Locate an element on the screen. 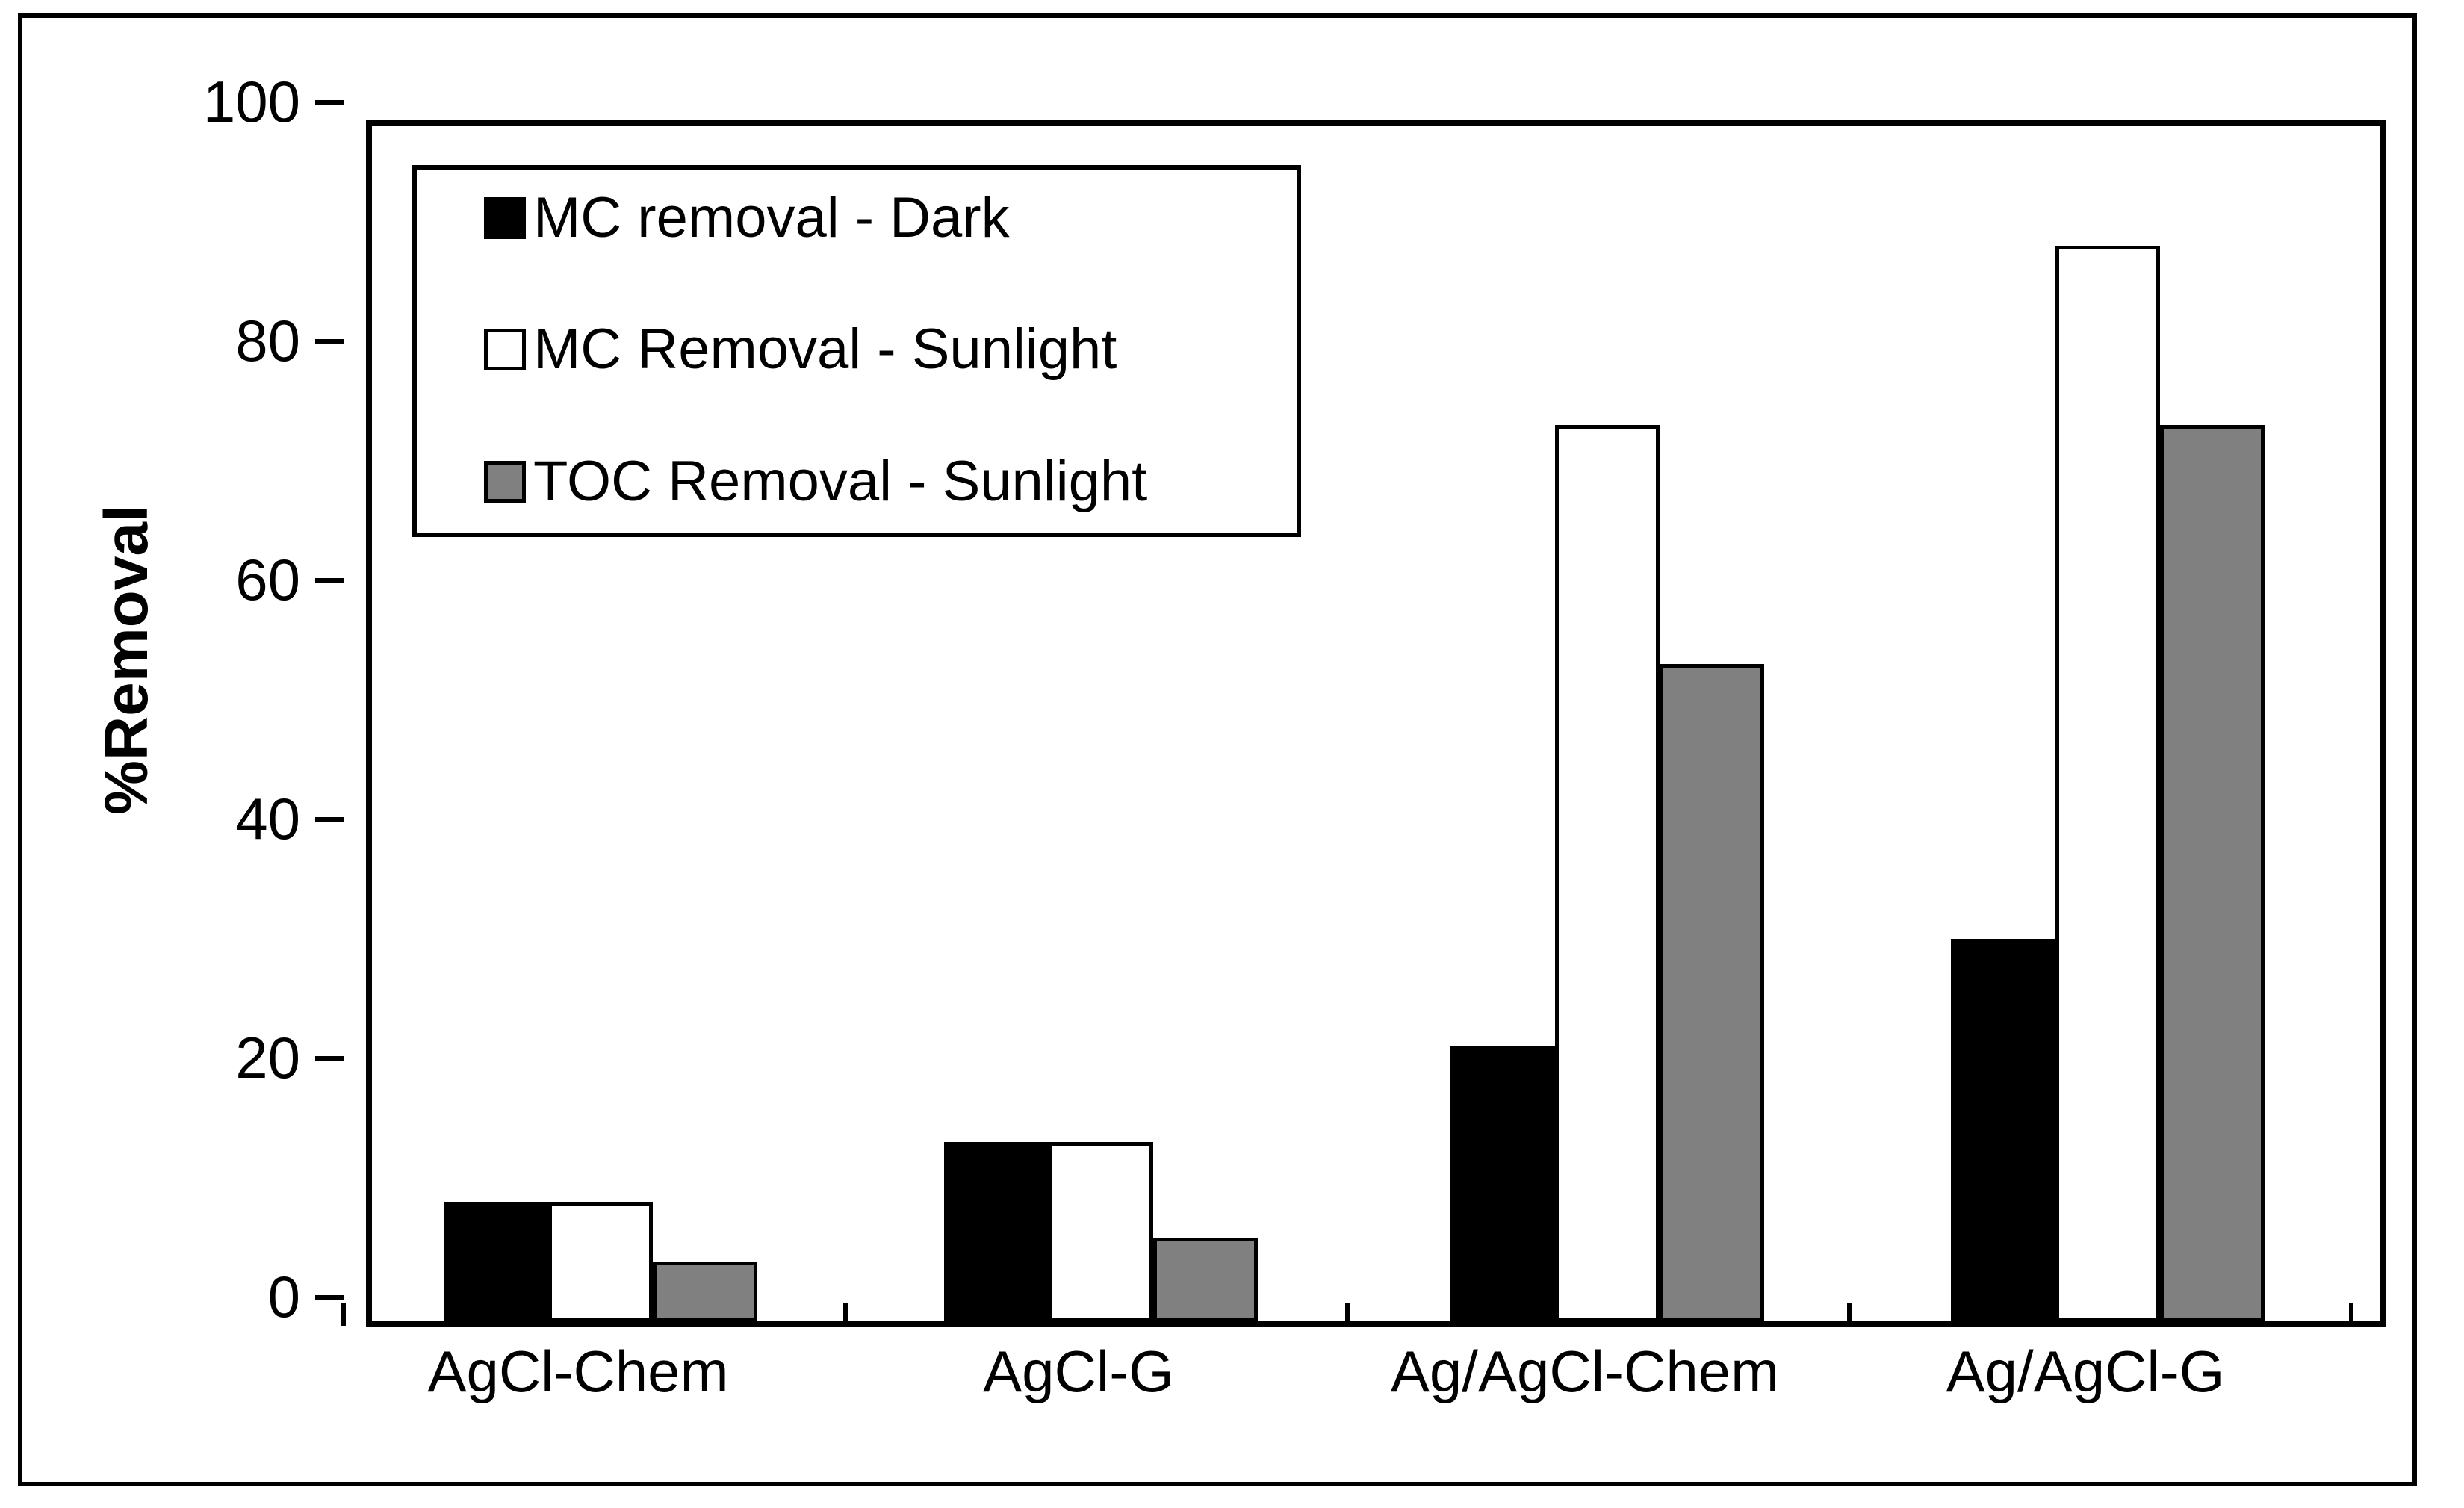 Image resolution: width=2464 pixels, height=1508 pixels. legend-label: TOC Removal - Sunlight is located at coordinates (841, 481).